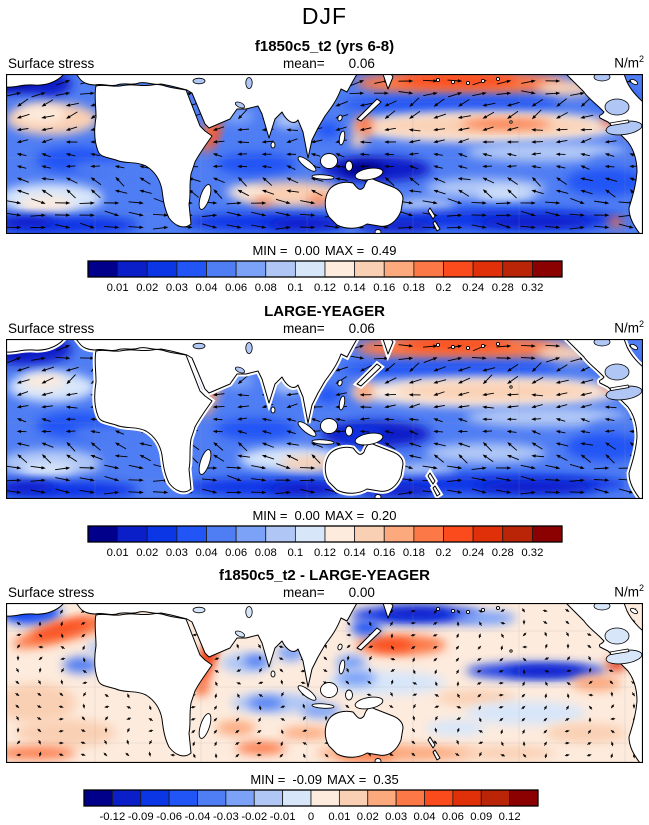 The image size is (649, 825). I want to click on minmax-readout: MIN = 0.00 MAX = 0.49, so click(324, 250).